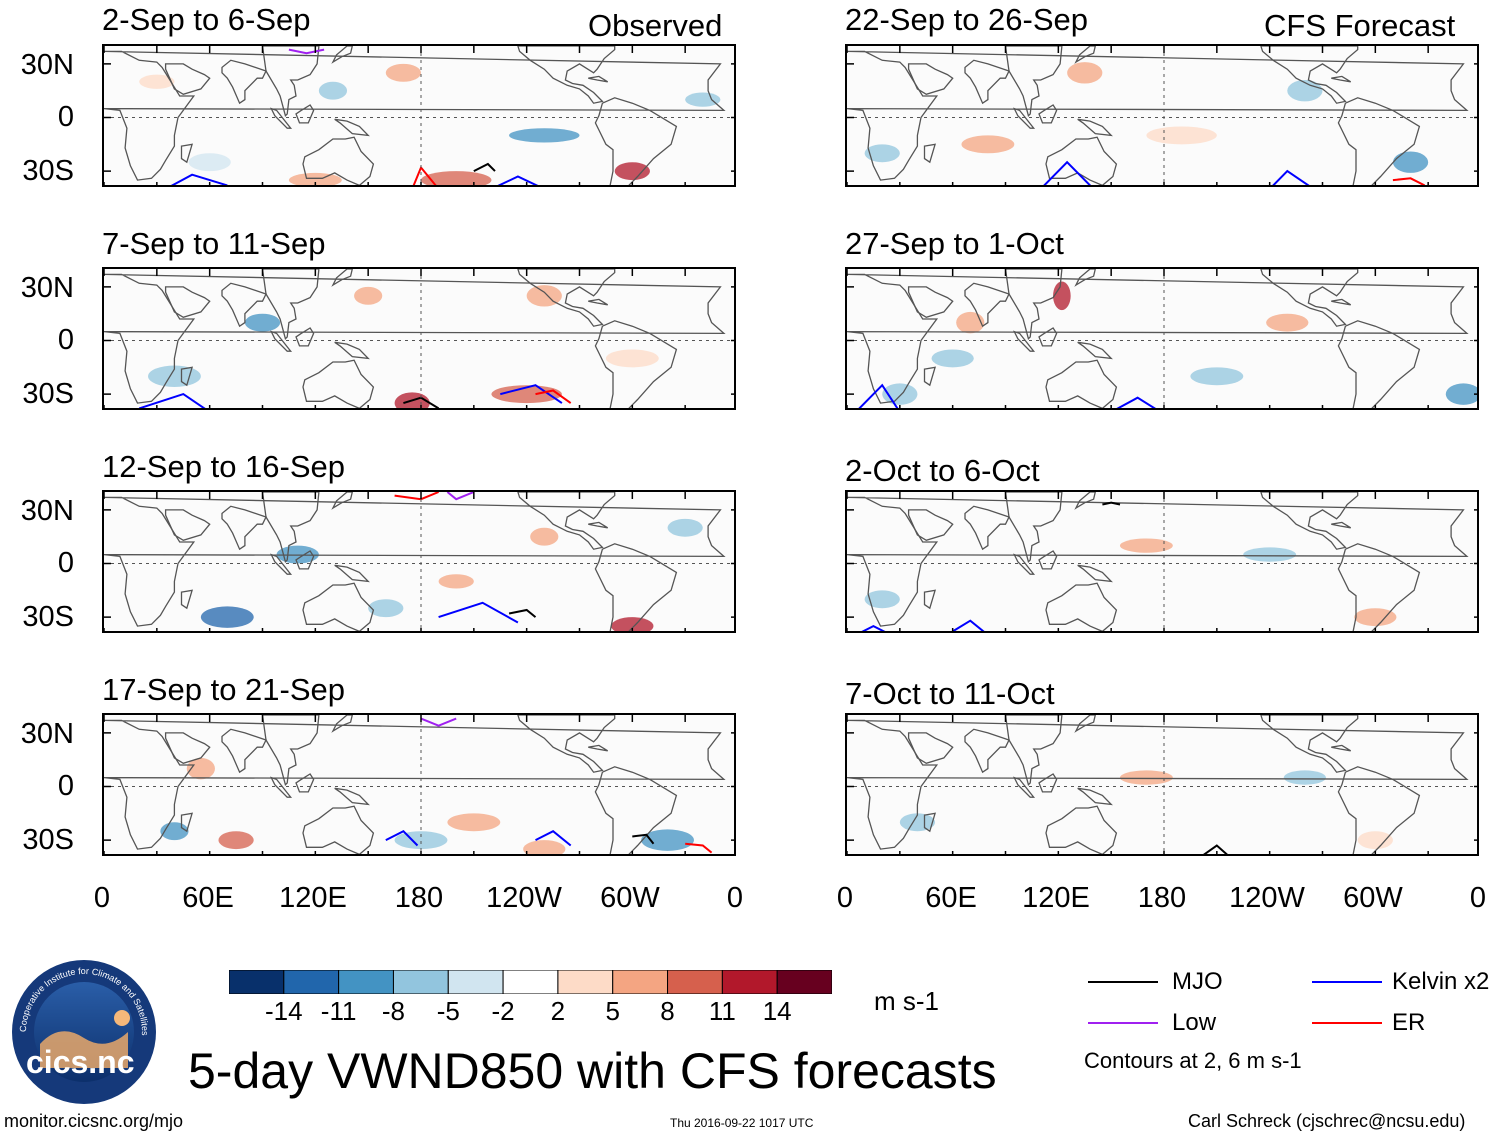 The height and width of the screenshot is (1137, 1510). I want to click on panel-title-obs-3: 12-Sep to 16-Sep, so click(224, 466).